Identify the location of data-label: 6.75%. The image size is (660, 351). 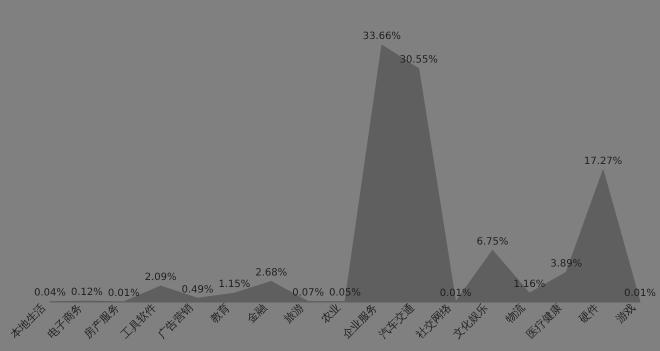
(492, 242).